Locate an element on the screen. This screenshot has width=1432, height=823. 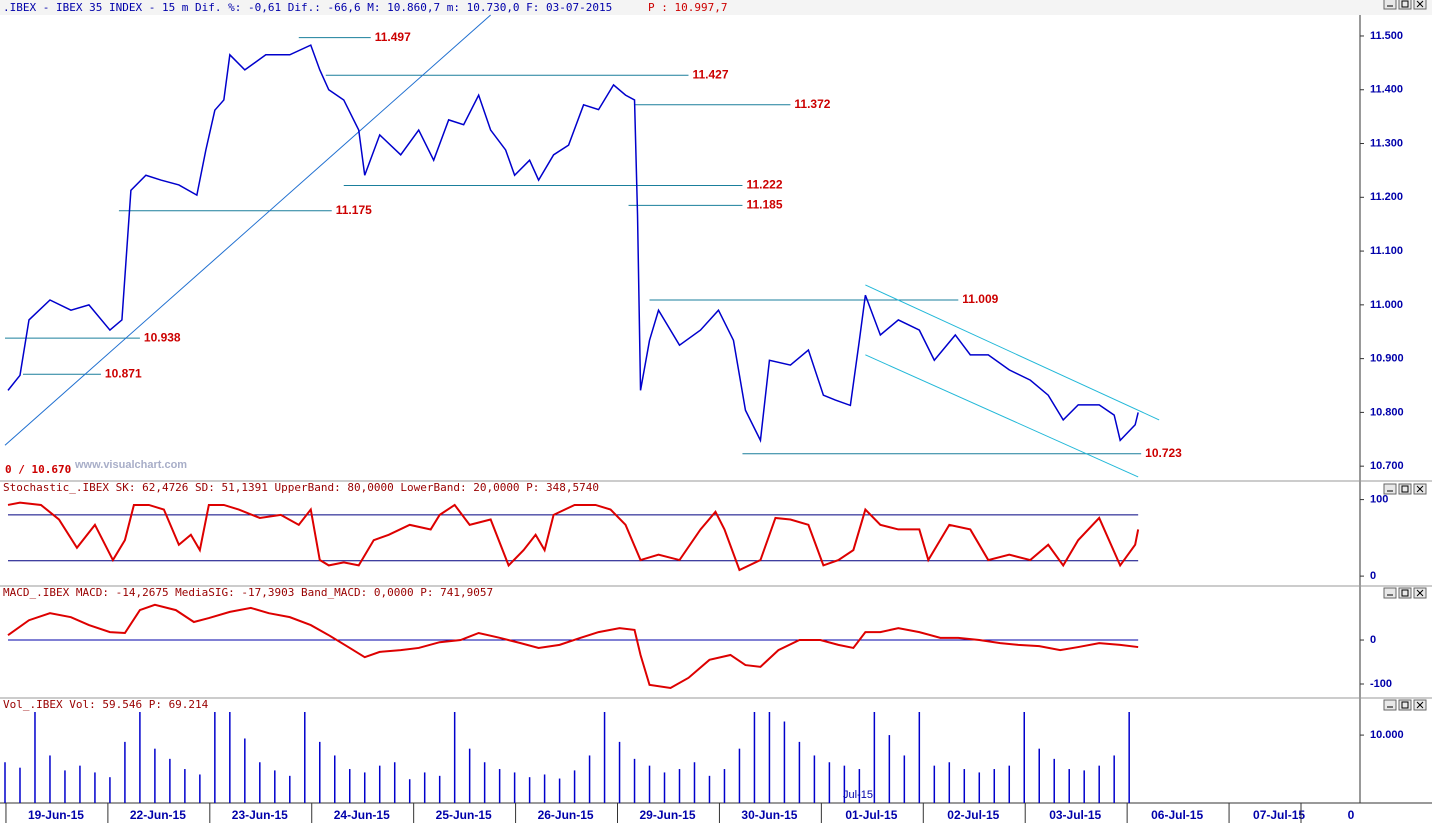
month-label: Jul-15 is located at coordinates (858, 795).